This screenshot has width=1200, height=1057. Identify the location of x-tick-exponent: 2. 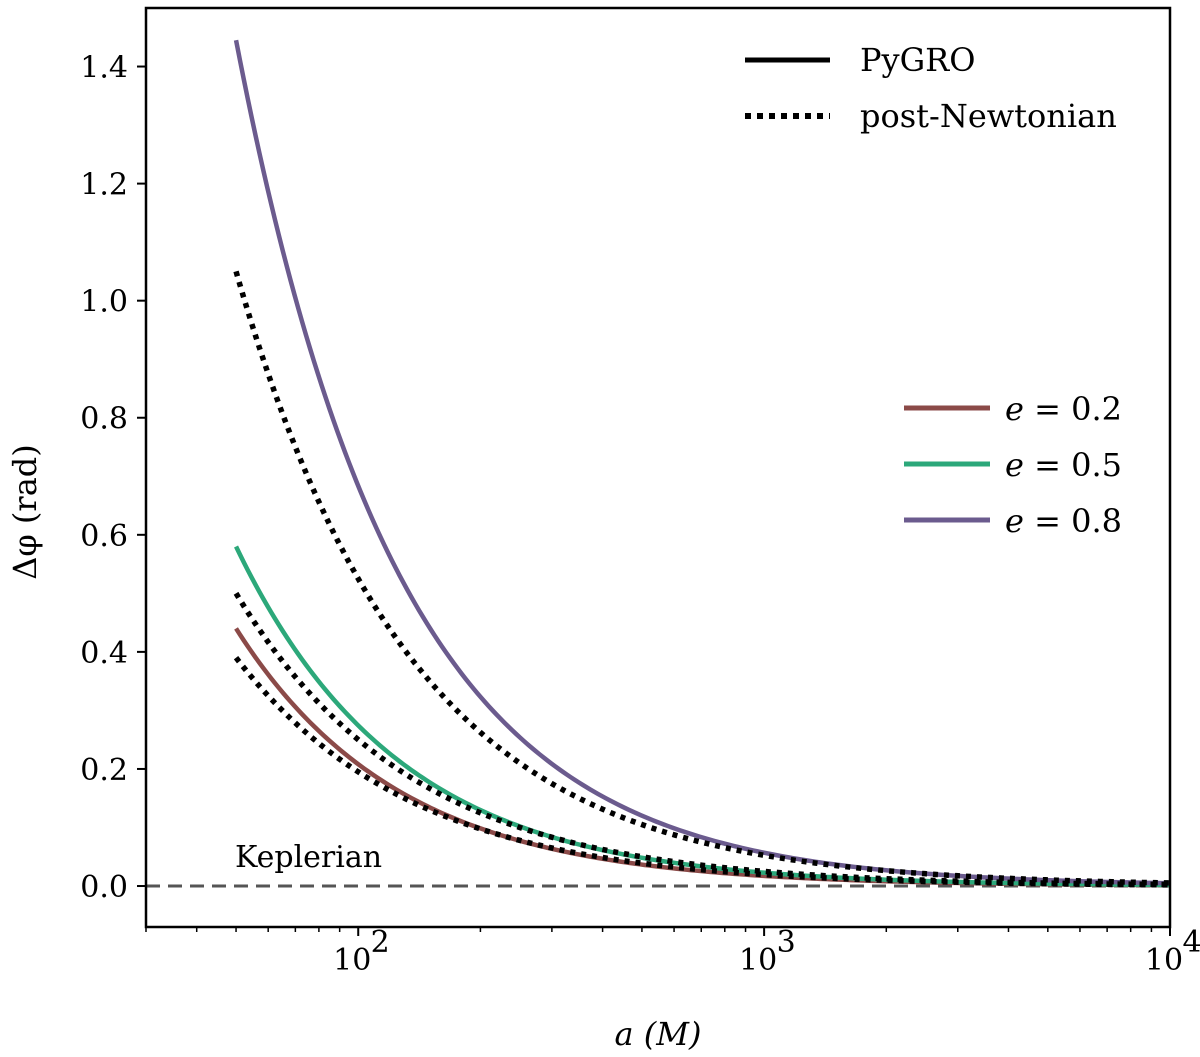
(380, 942).